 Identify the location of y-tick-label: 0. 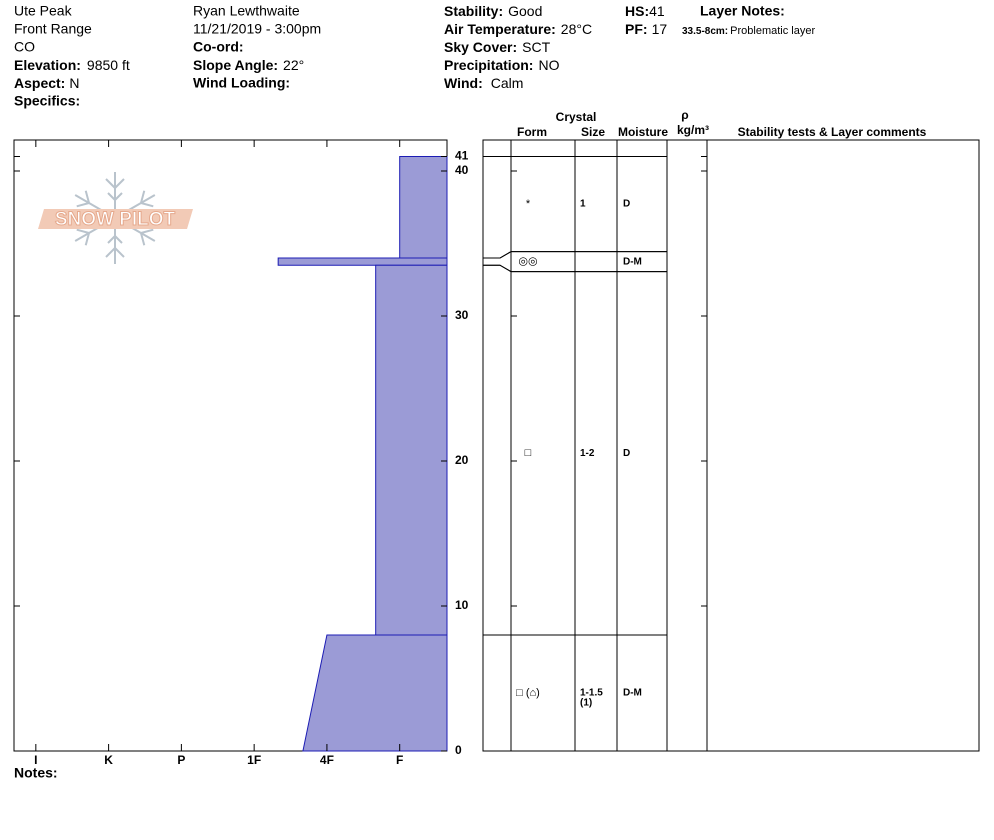
(458, 750).